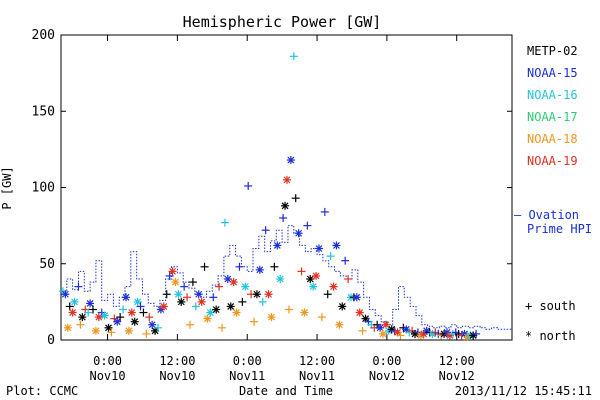 The height and width of the screenshot is (400, 600). Describe the element at coordinates (43, 188) in the screenshot. I see `y-tick-label: 100` at that location.